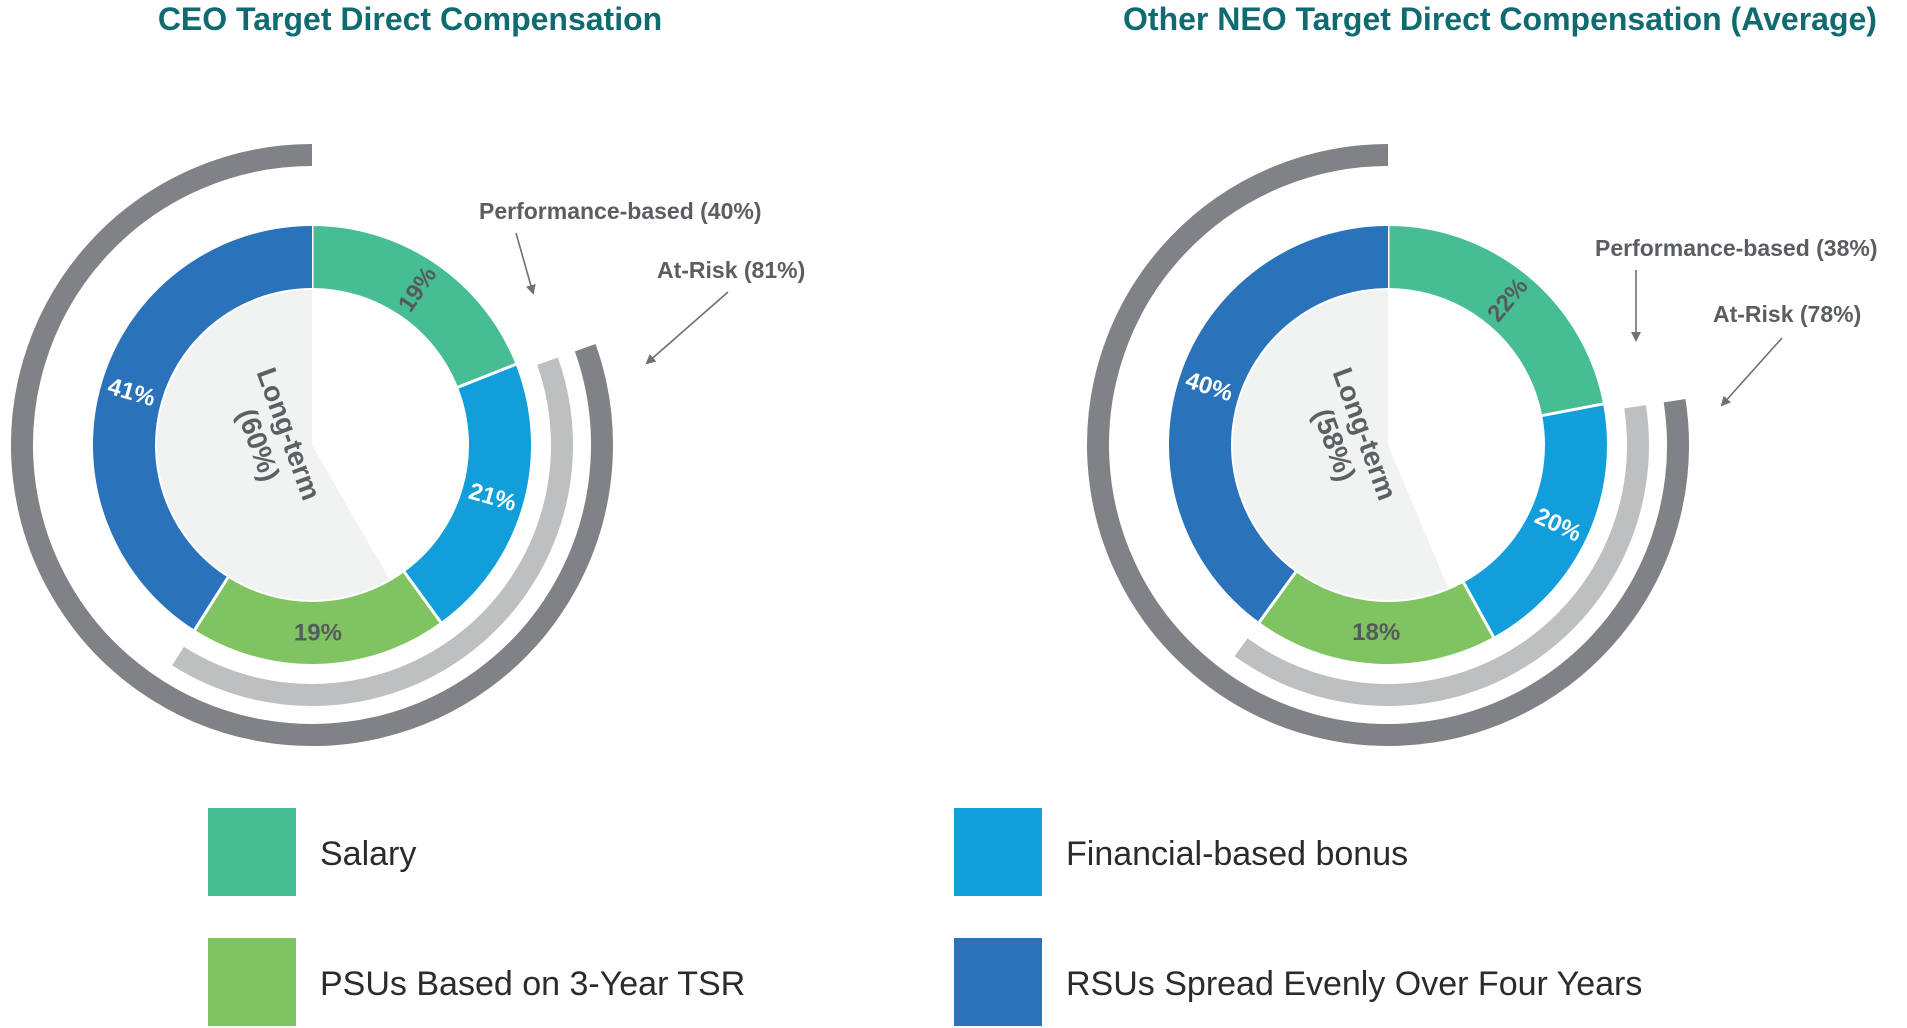 This screenshot has height=1028, width=1907. What do you see at coordinates (1341, 445) in the screenshot?
I see `neo-long-term-wedge` at bounding box center [1341, 445].